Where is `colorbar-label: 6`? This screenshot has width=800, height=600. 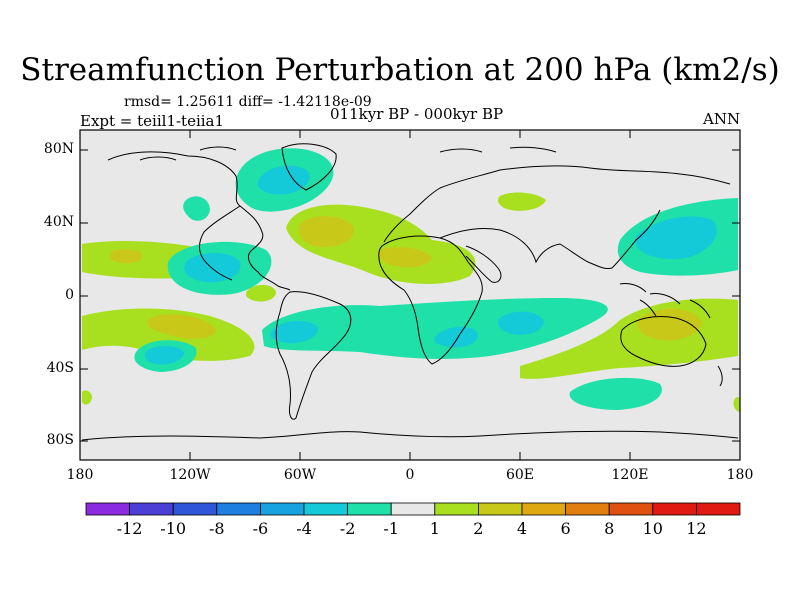
colorbar-label: 6 is located at coordinates (565, 528).